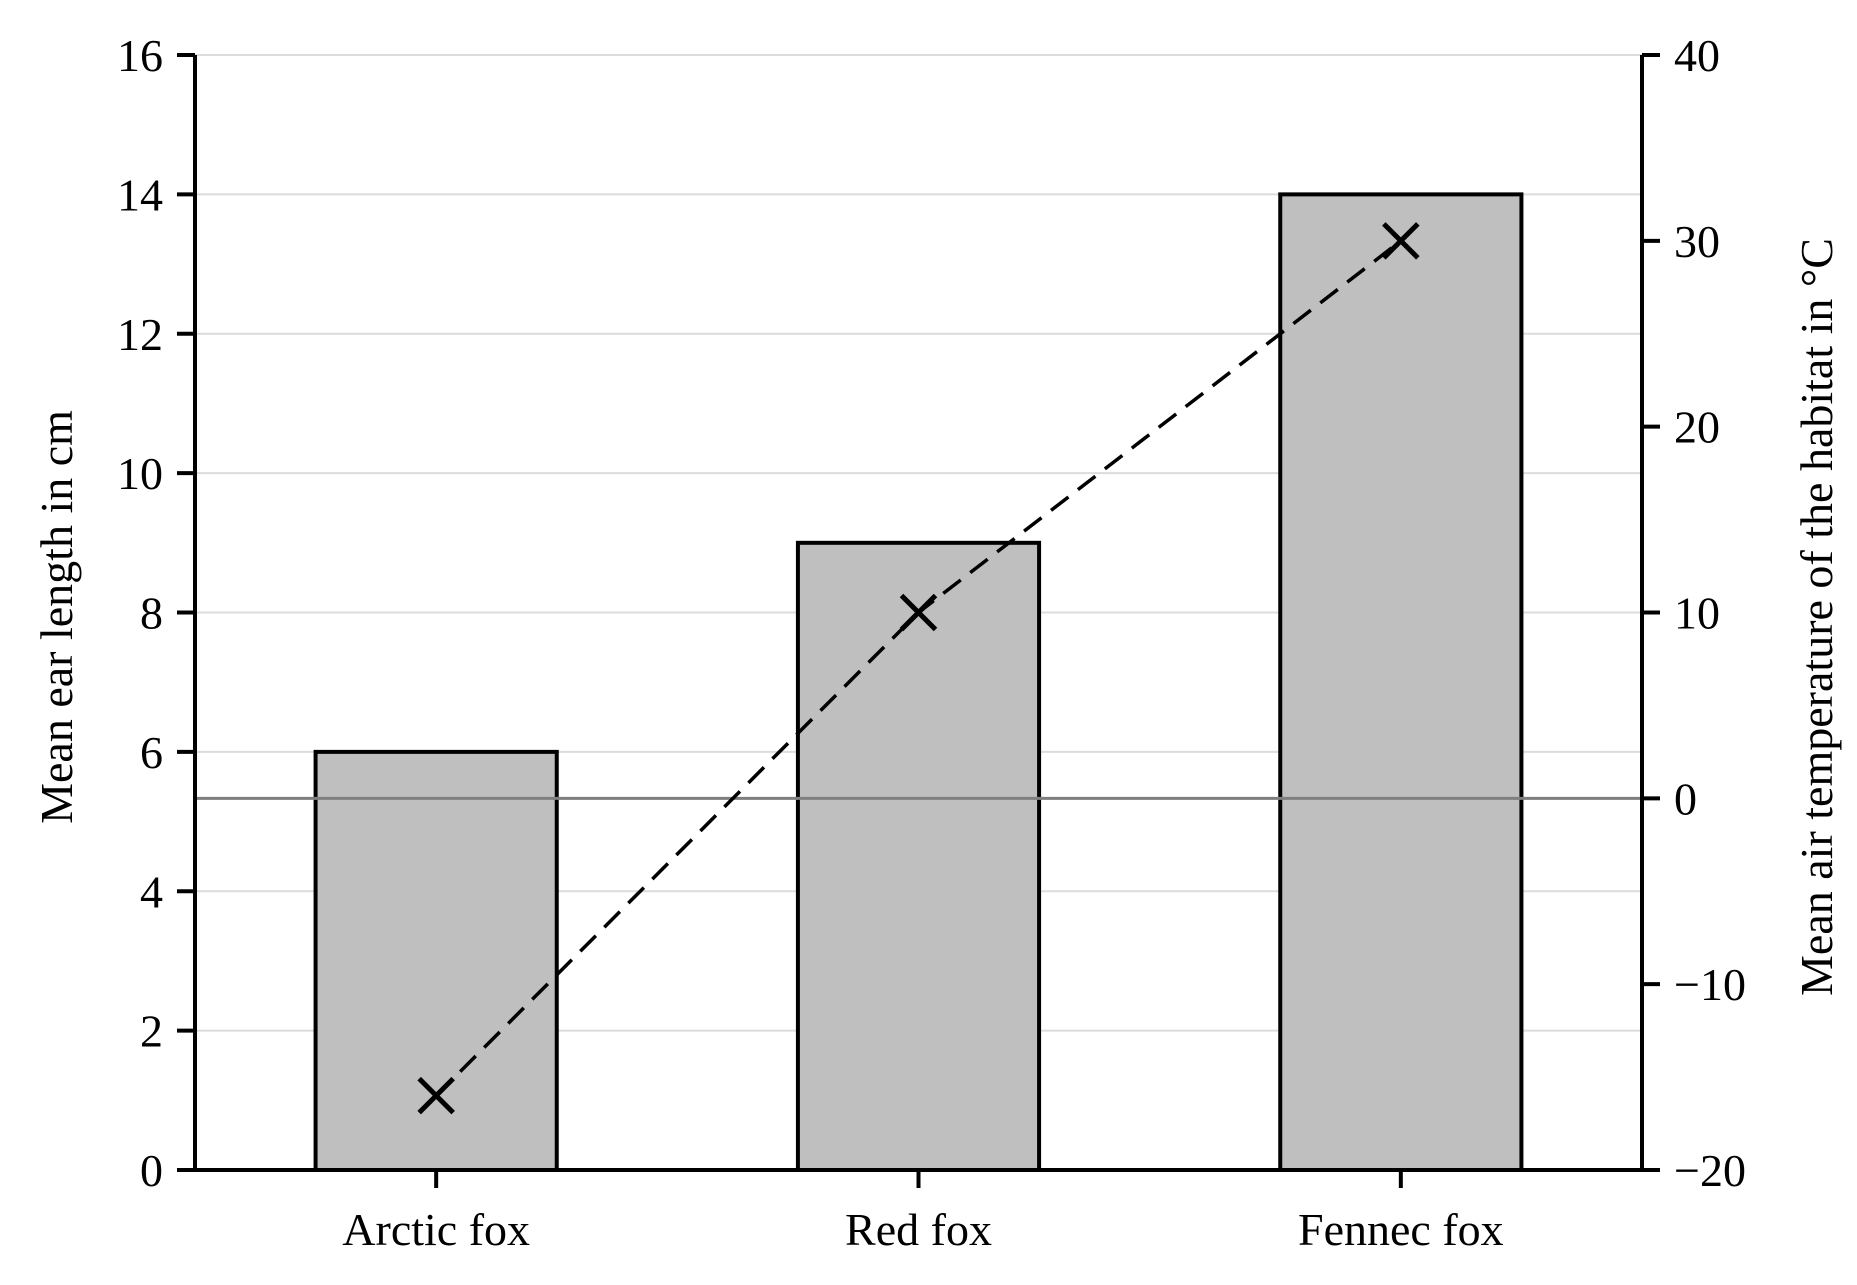 Image resolution: width=1857 pixels, height=1285 pixels. Describe the element at coordinates (1697, 427) in the screenshot. I see `right-tick-label: 20` at that location.